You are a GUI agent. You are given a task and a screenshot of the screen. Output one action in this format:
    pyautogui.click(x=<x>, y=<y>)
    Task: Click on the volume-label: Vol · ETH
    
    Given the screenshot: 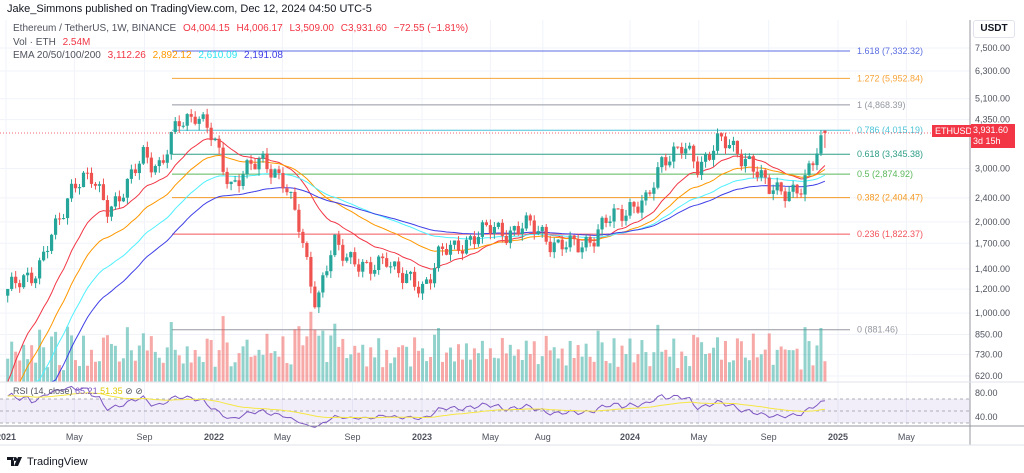 What is the action you would take?
    pyautogui.click(x=34, y=42)
    